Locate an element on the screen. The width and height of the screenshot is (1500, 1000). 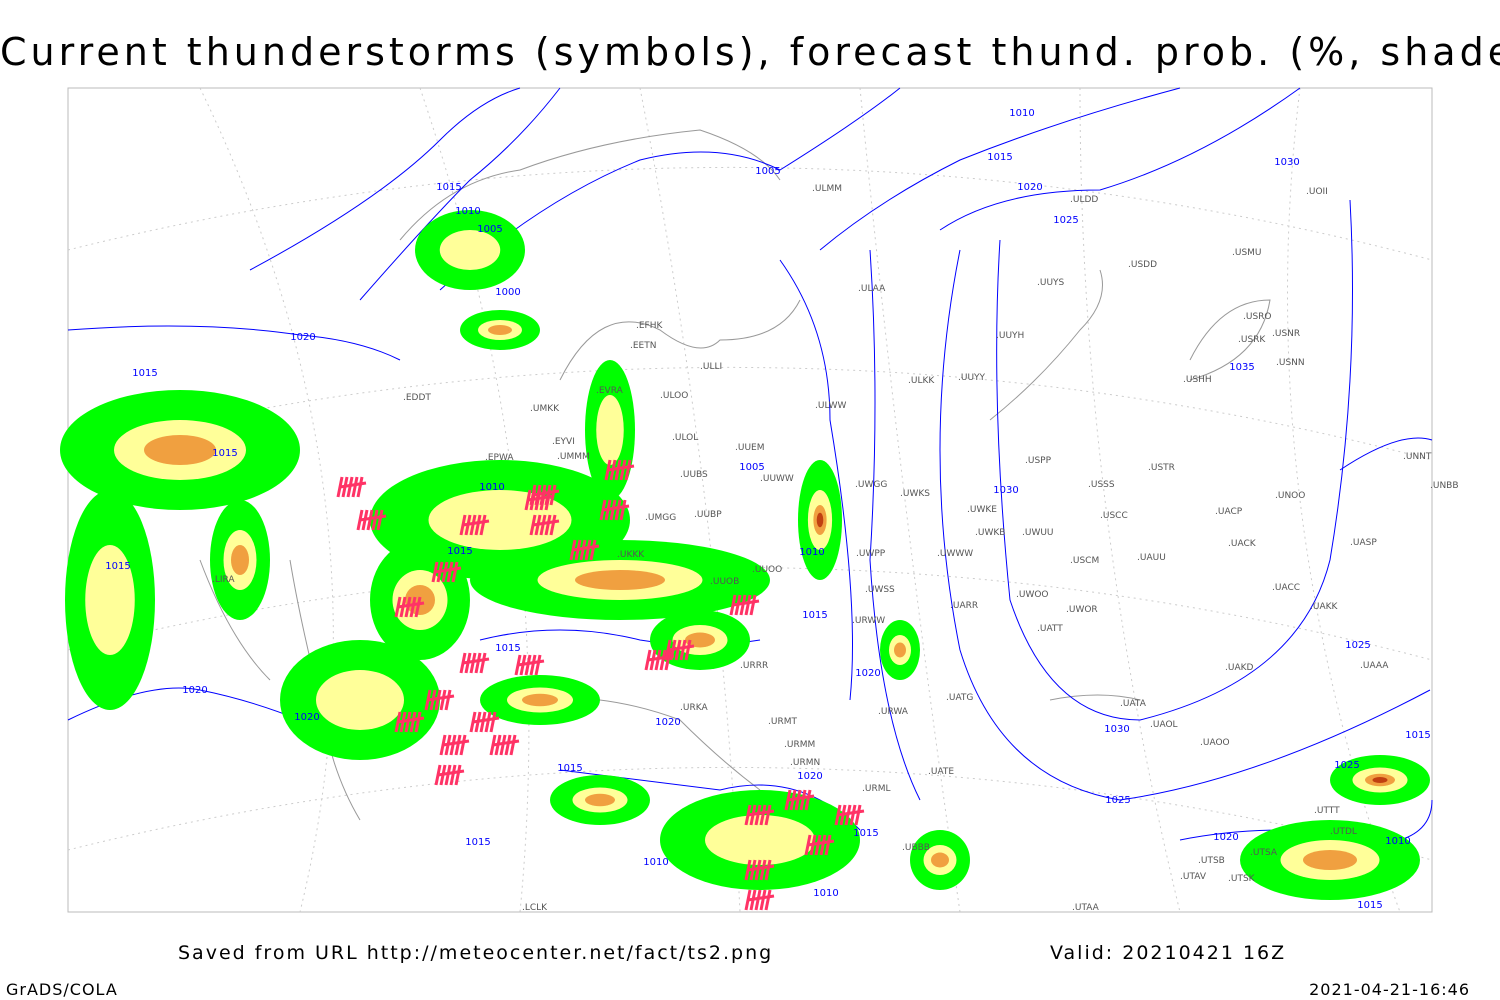
station-label: .UNNT is located at coordinates (1417, 457).